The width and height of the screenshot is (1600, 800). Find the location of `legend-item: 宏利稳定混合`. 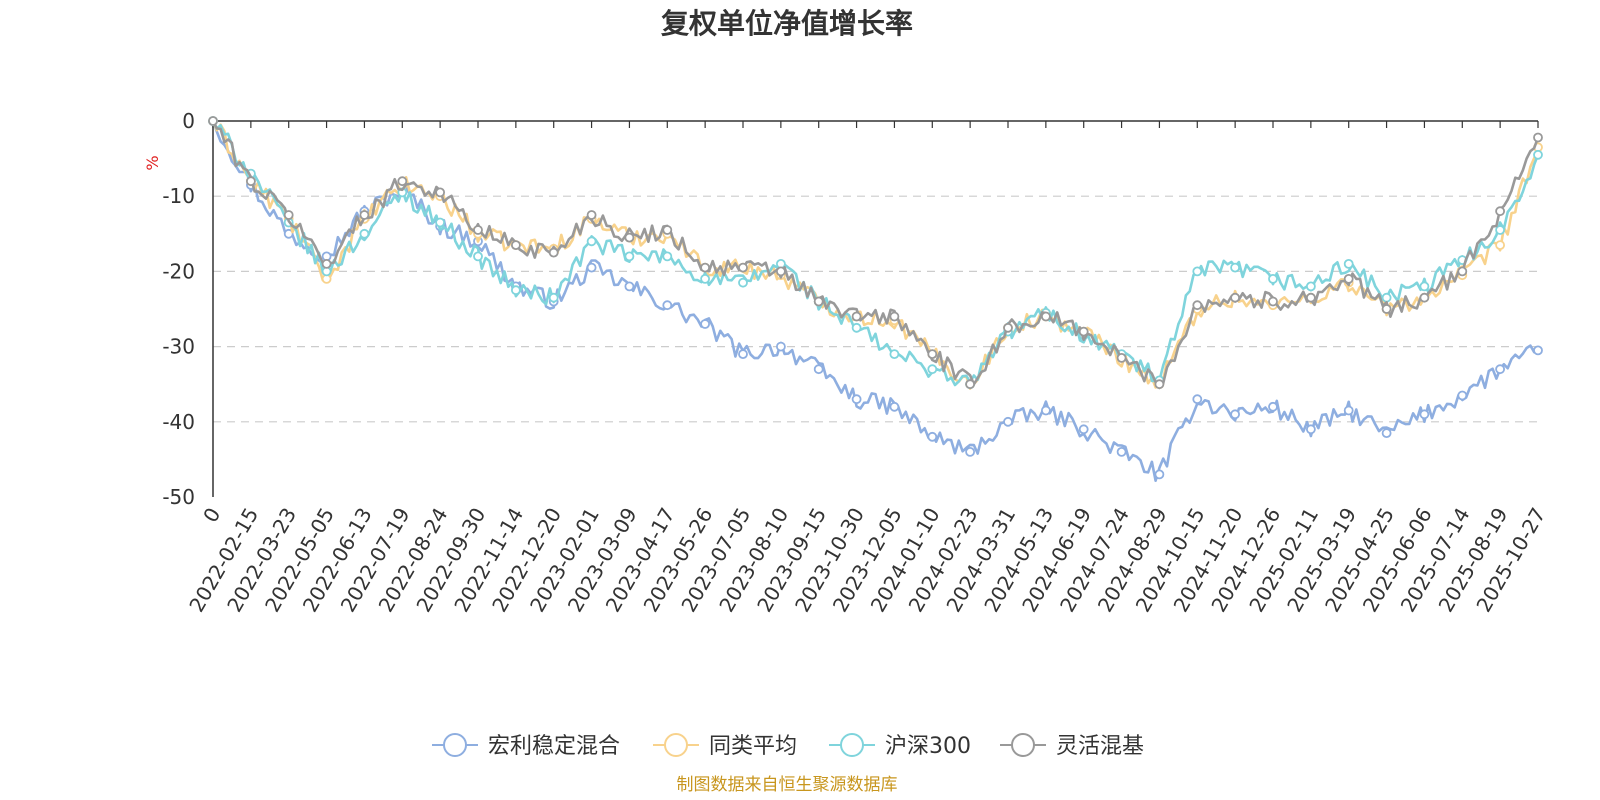

legend-item: 宏利稳定混合 is located at coordinates (526, 746).